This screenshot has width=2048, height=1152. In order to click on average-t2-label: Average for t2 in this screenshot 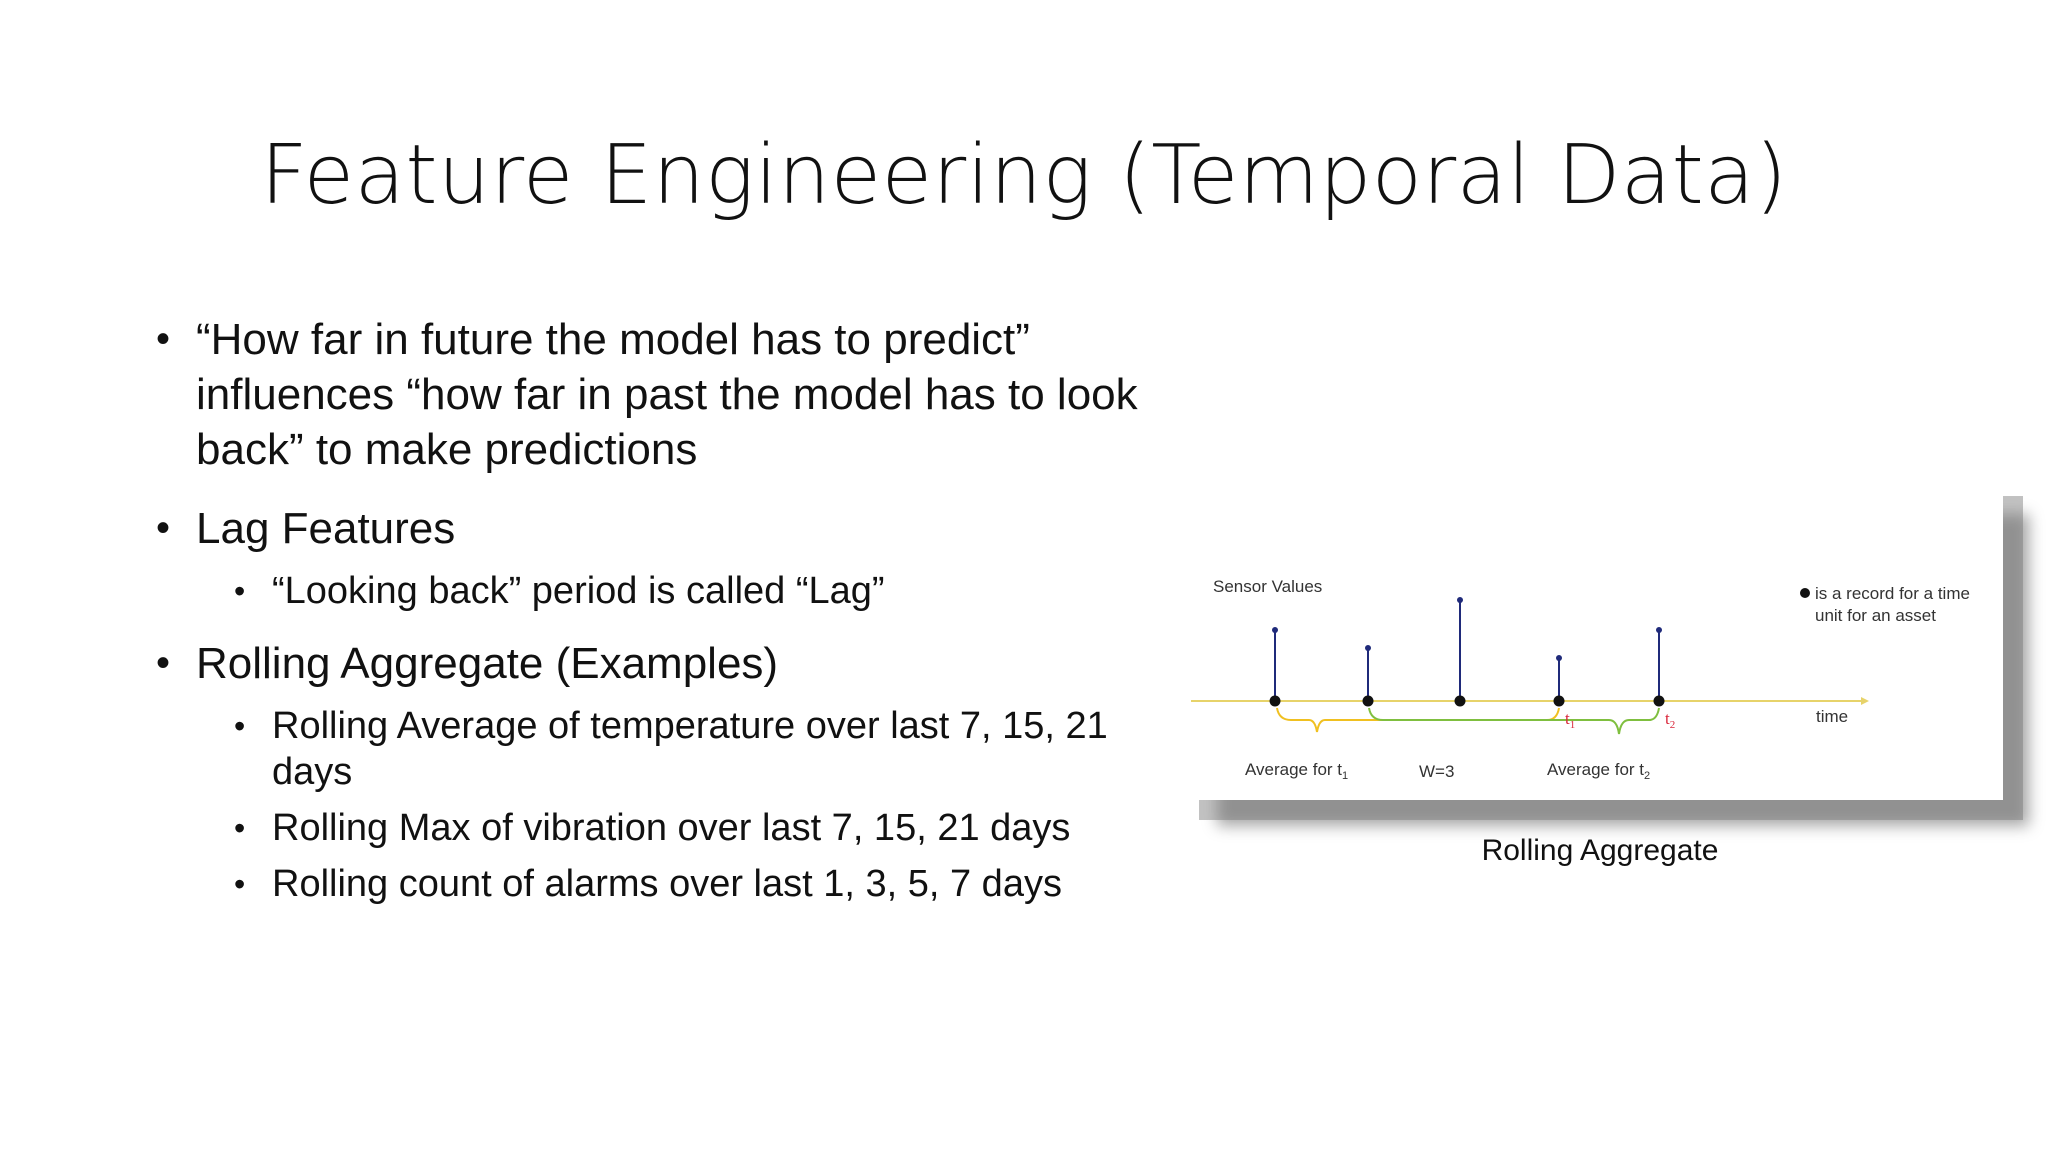, I will do `click(1598, 771)`.